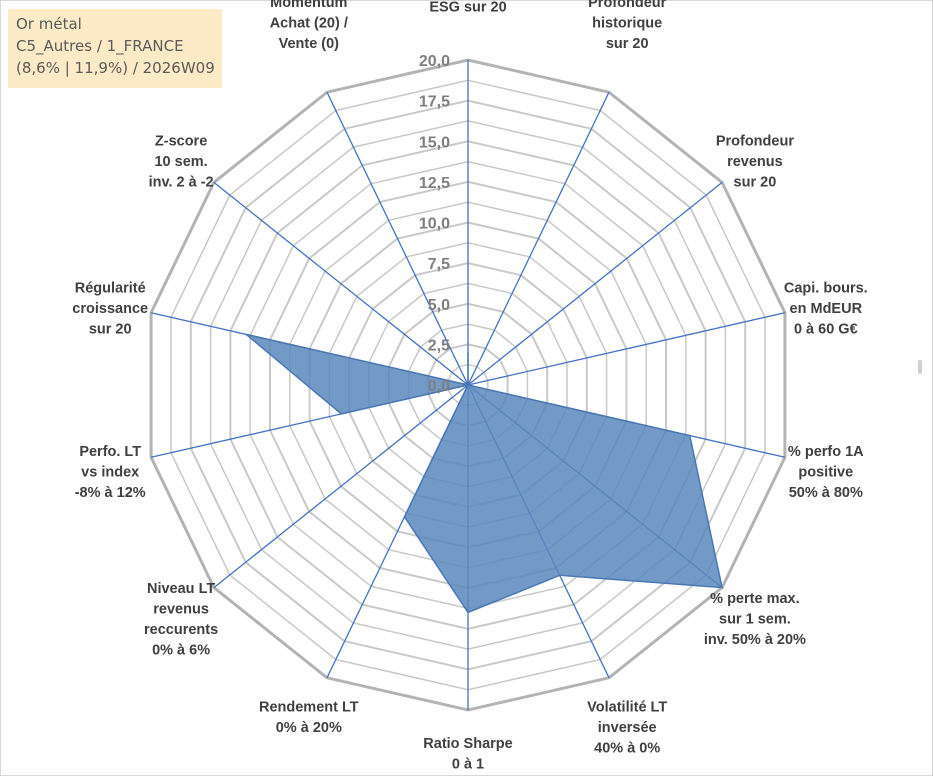 This screenshot has width=933, height=776. I want to click on category-label: NoteESG sur 20, so click(467, 8).